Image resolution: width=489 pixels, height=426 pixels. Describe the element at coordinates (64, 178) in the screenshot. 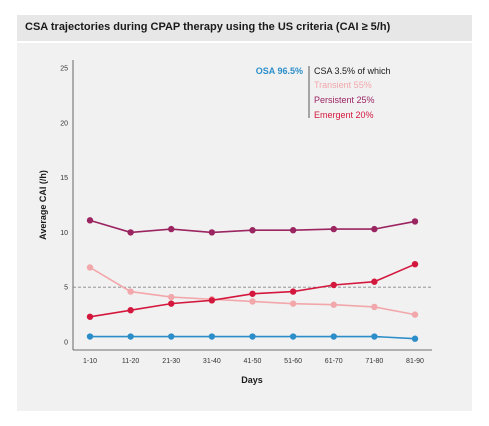

I see `y-tick-label: 15` at that location.